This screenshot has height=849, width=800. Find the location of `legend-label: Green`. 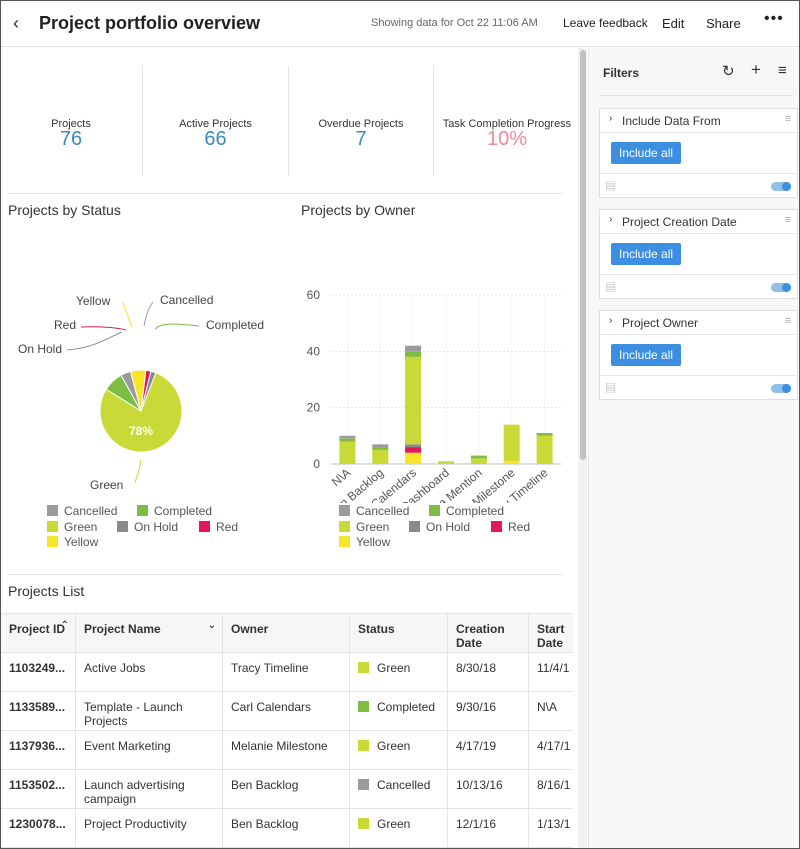

legend-label: Green is located at coordinates (81, 527).